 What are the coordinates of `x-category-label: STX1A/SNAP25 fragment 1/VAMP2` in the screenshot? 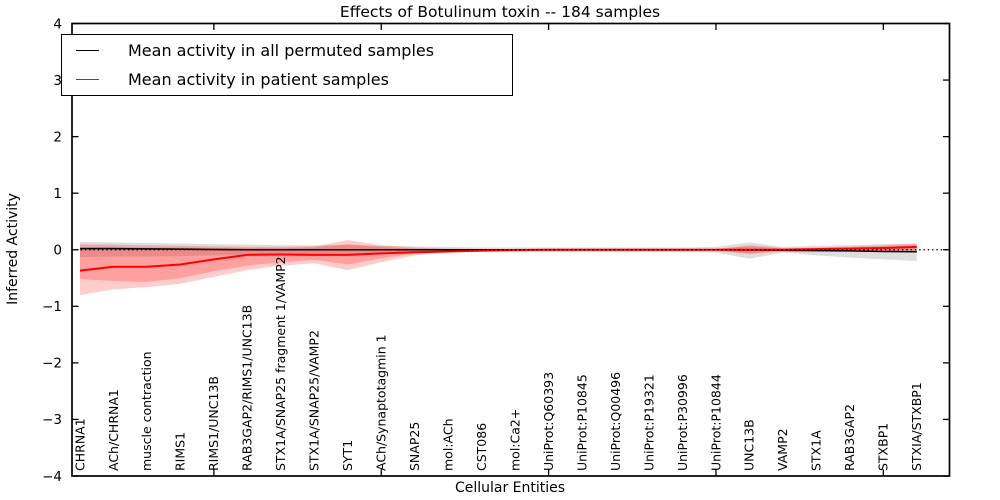 It's located at (280, 363).